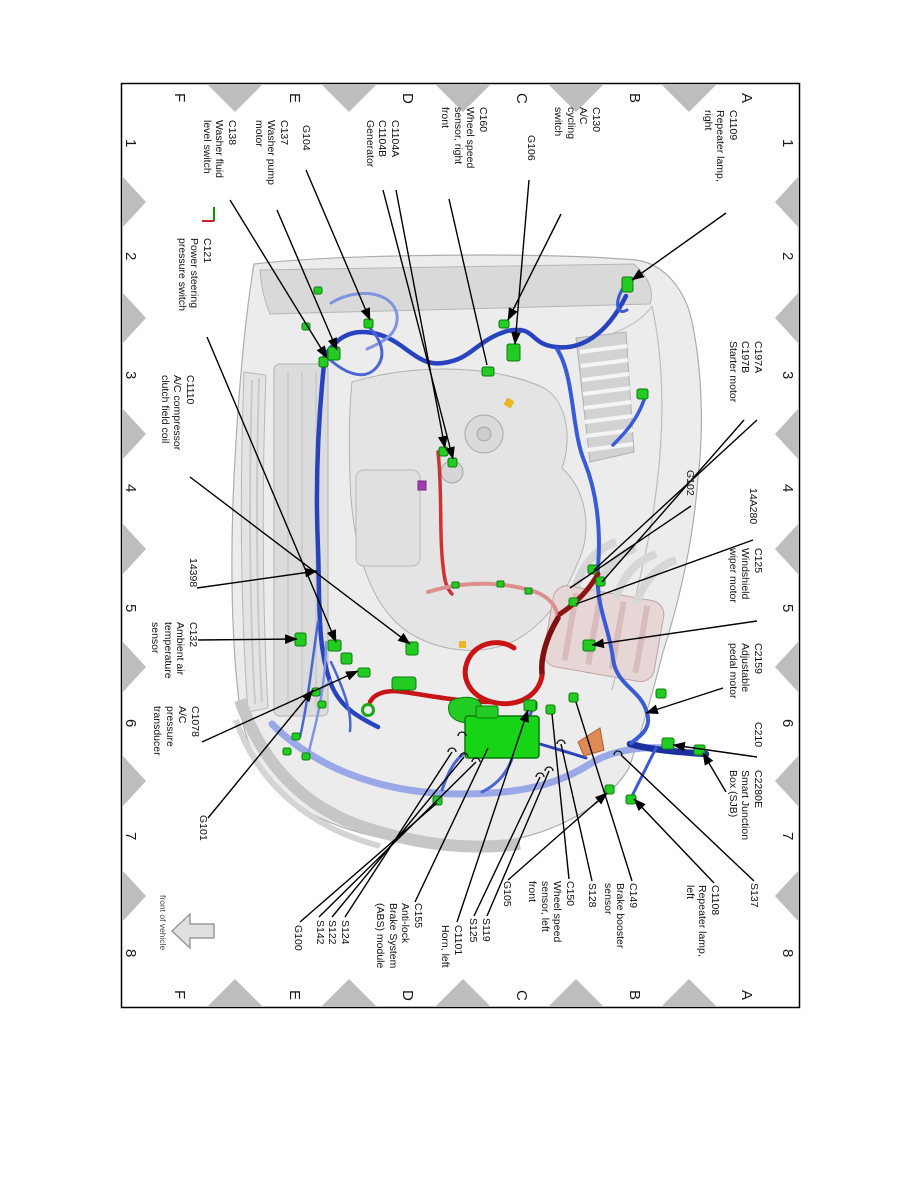 The height and width of the screenshot is (1188, 918). What do you see at coordinates (758, 735) in the screenshot?
I see `callout-c210: C210` at bounding box center [758, 735].